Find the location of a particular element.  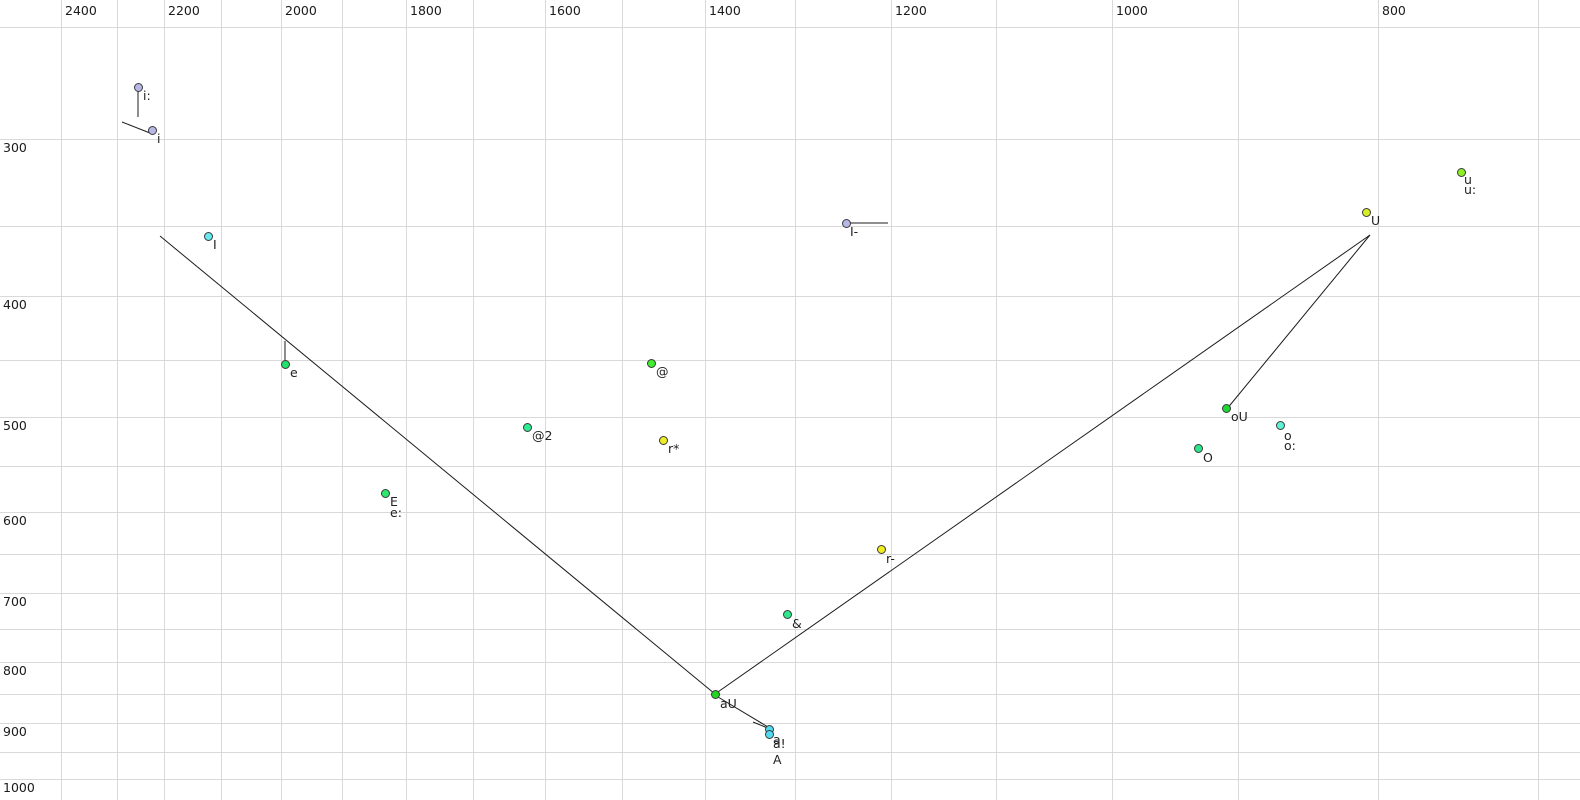

data-point-label: e: is located at coordinates (396, 512).